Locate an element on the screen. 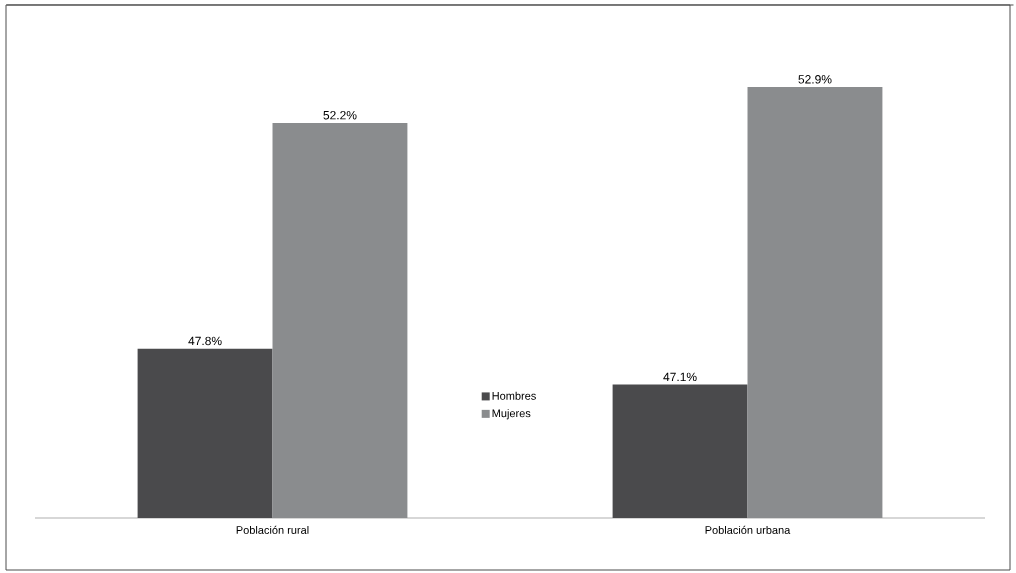 The width and height of the screenshot is (1016, 573). data-label: 47.1% is located at coordinates (680, 377).